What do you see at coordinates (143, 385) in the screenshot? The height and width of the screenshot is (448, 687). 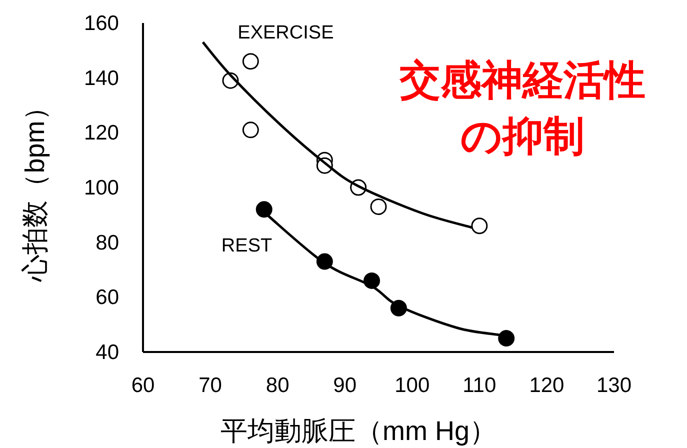 I see `x-tick-label: 60` at bounding box center [143, 385].